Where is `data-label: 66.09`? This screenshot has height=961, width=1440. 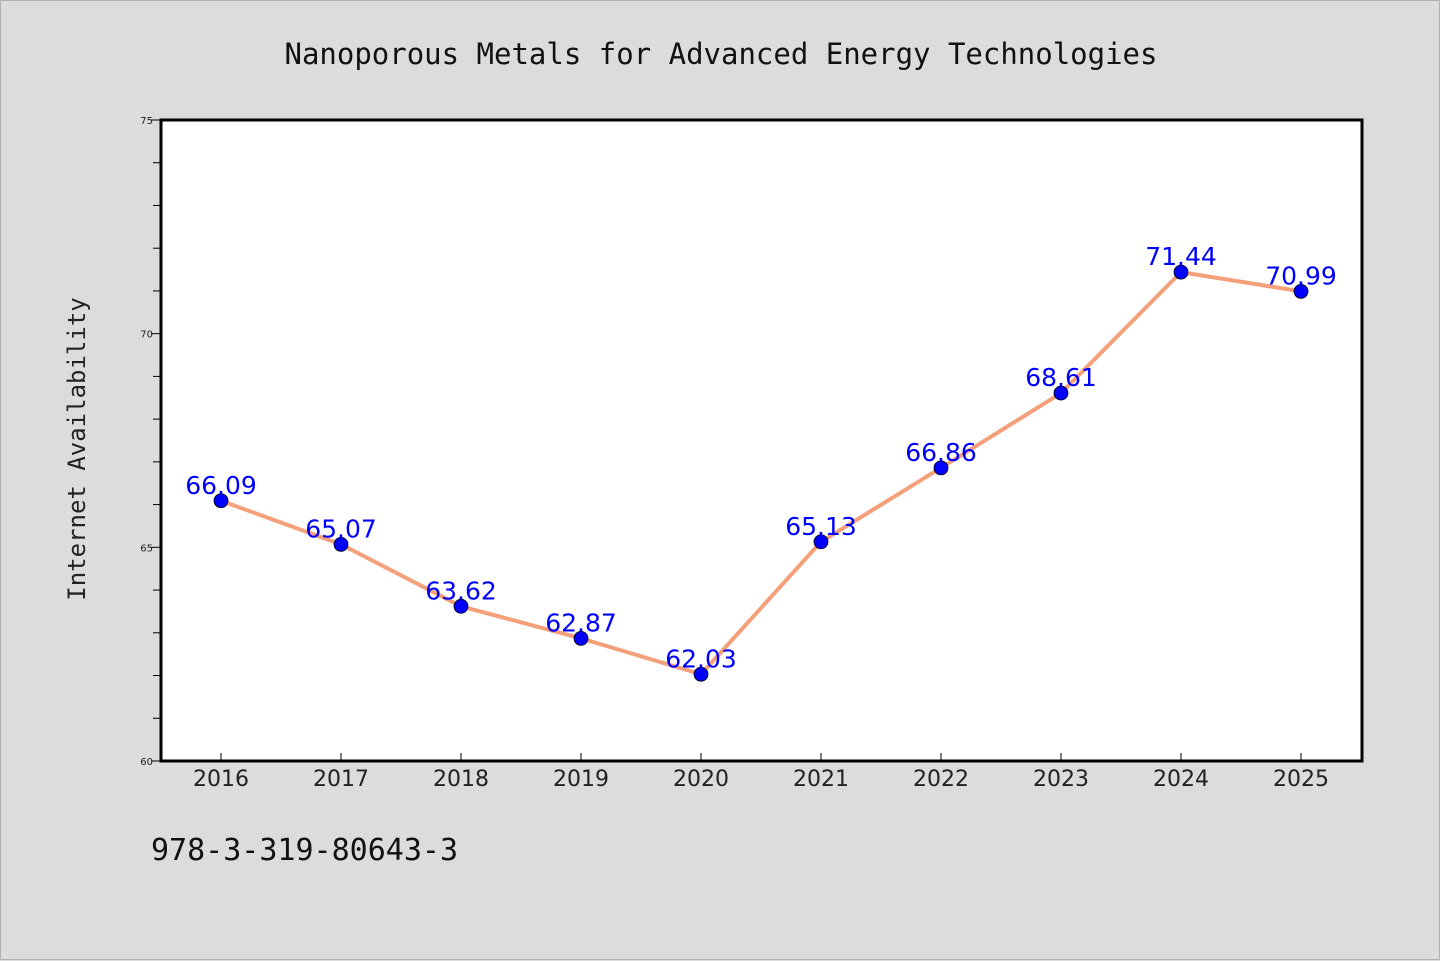 data-label: 66.09 is located at coordinates (221, 485).